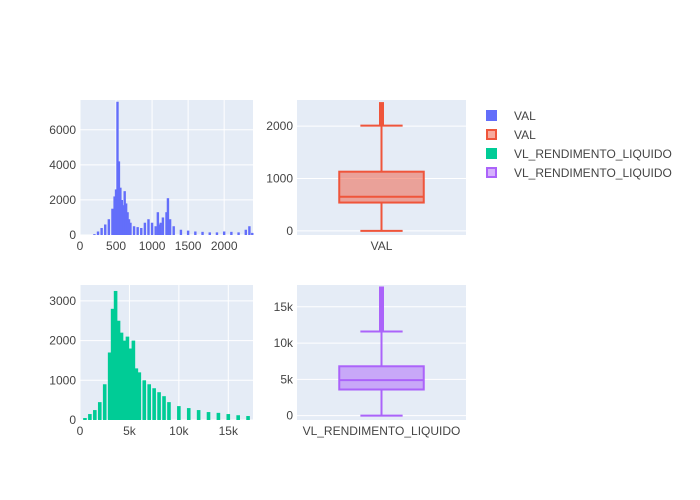 The height and width of the screenshot is (500, 700). What do you see at coordinates (151, 361) in the screenshot?
I see `subplot-rendimento-histogram: 0 1000 2000 3000 0 5k 10k 15k` at bounding box center [151, 361].